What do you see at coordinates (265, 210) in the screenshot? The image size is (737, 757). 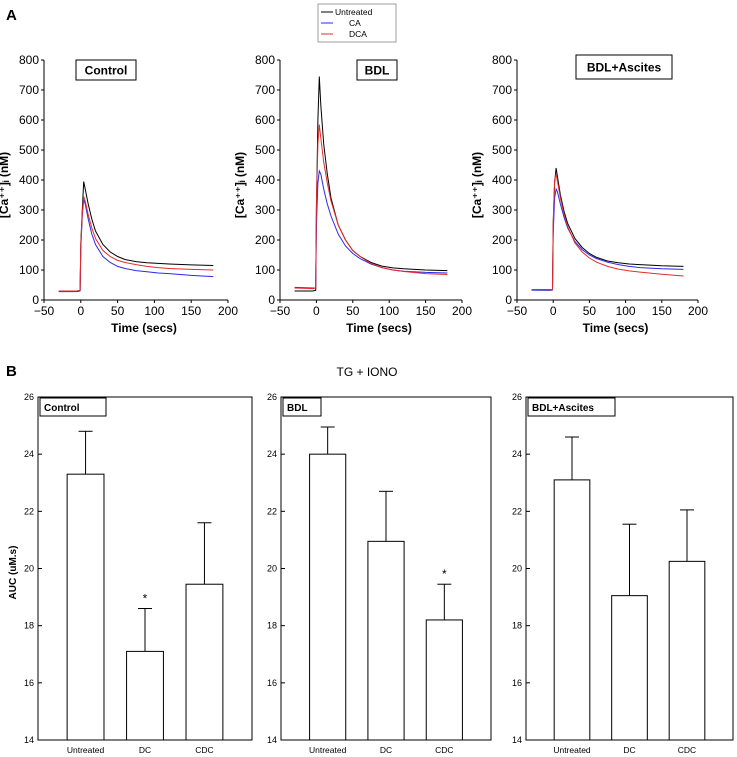 I see `y-tick-label: 300` at bounding box center [265, 210].